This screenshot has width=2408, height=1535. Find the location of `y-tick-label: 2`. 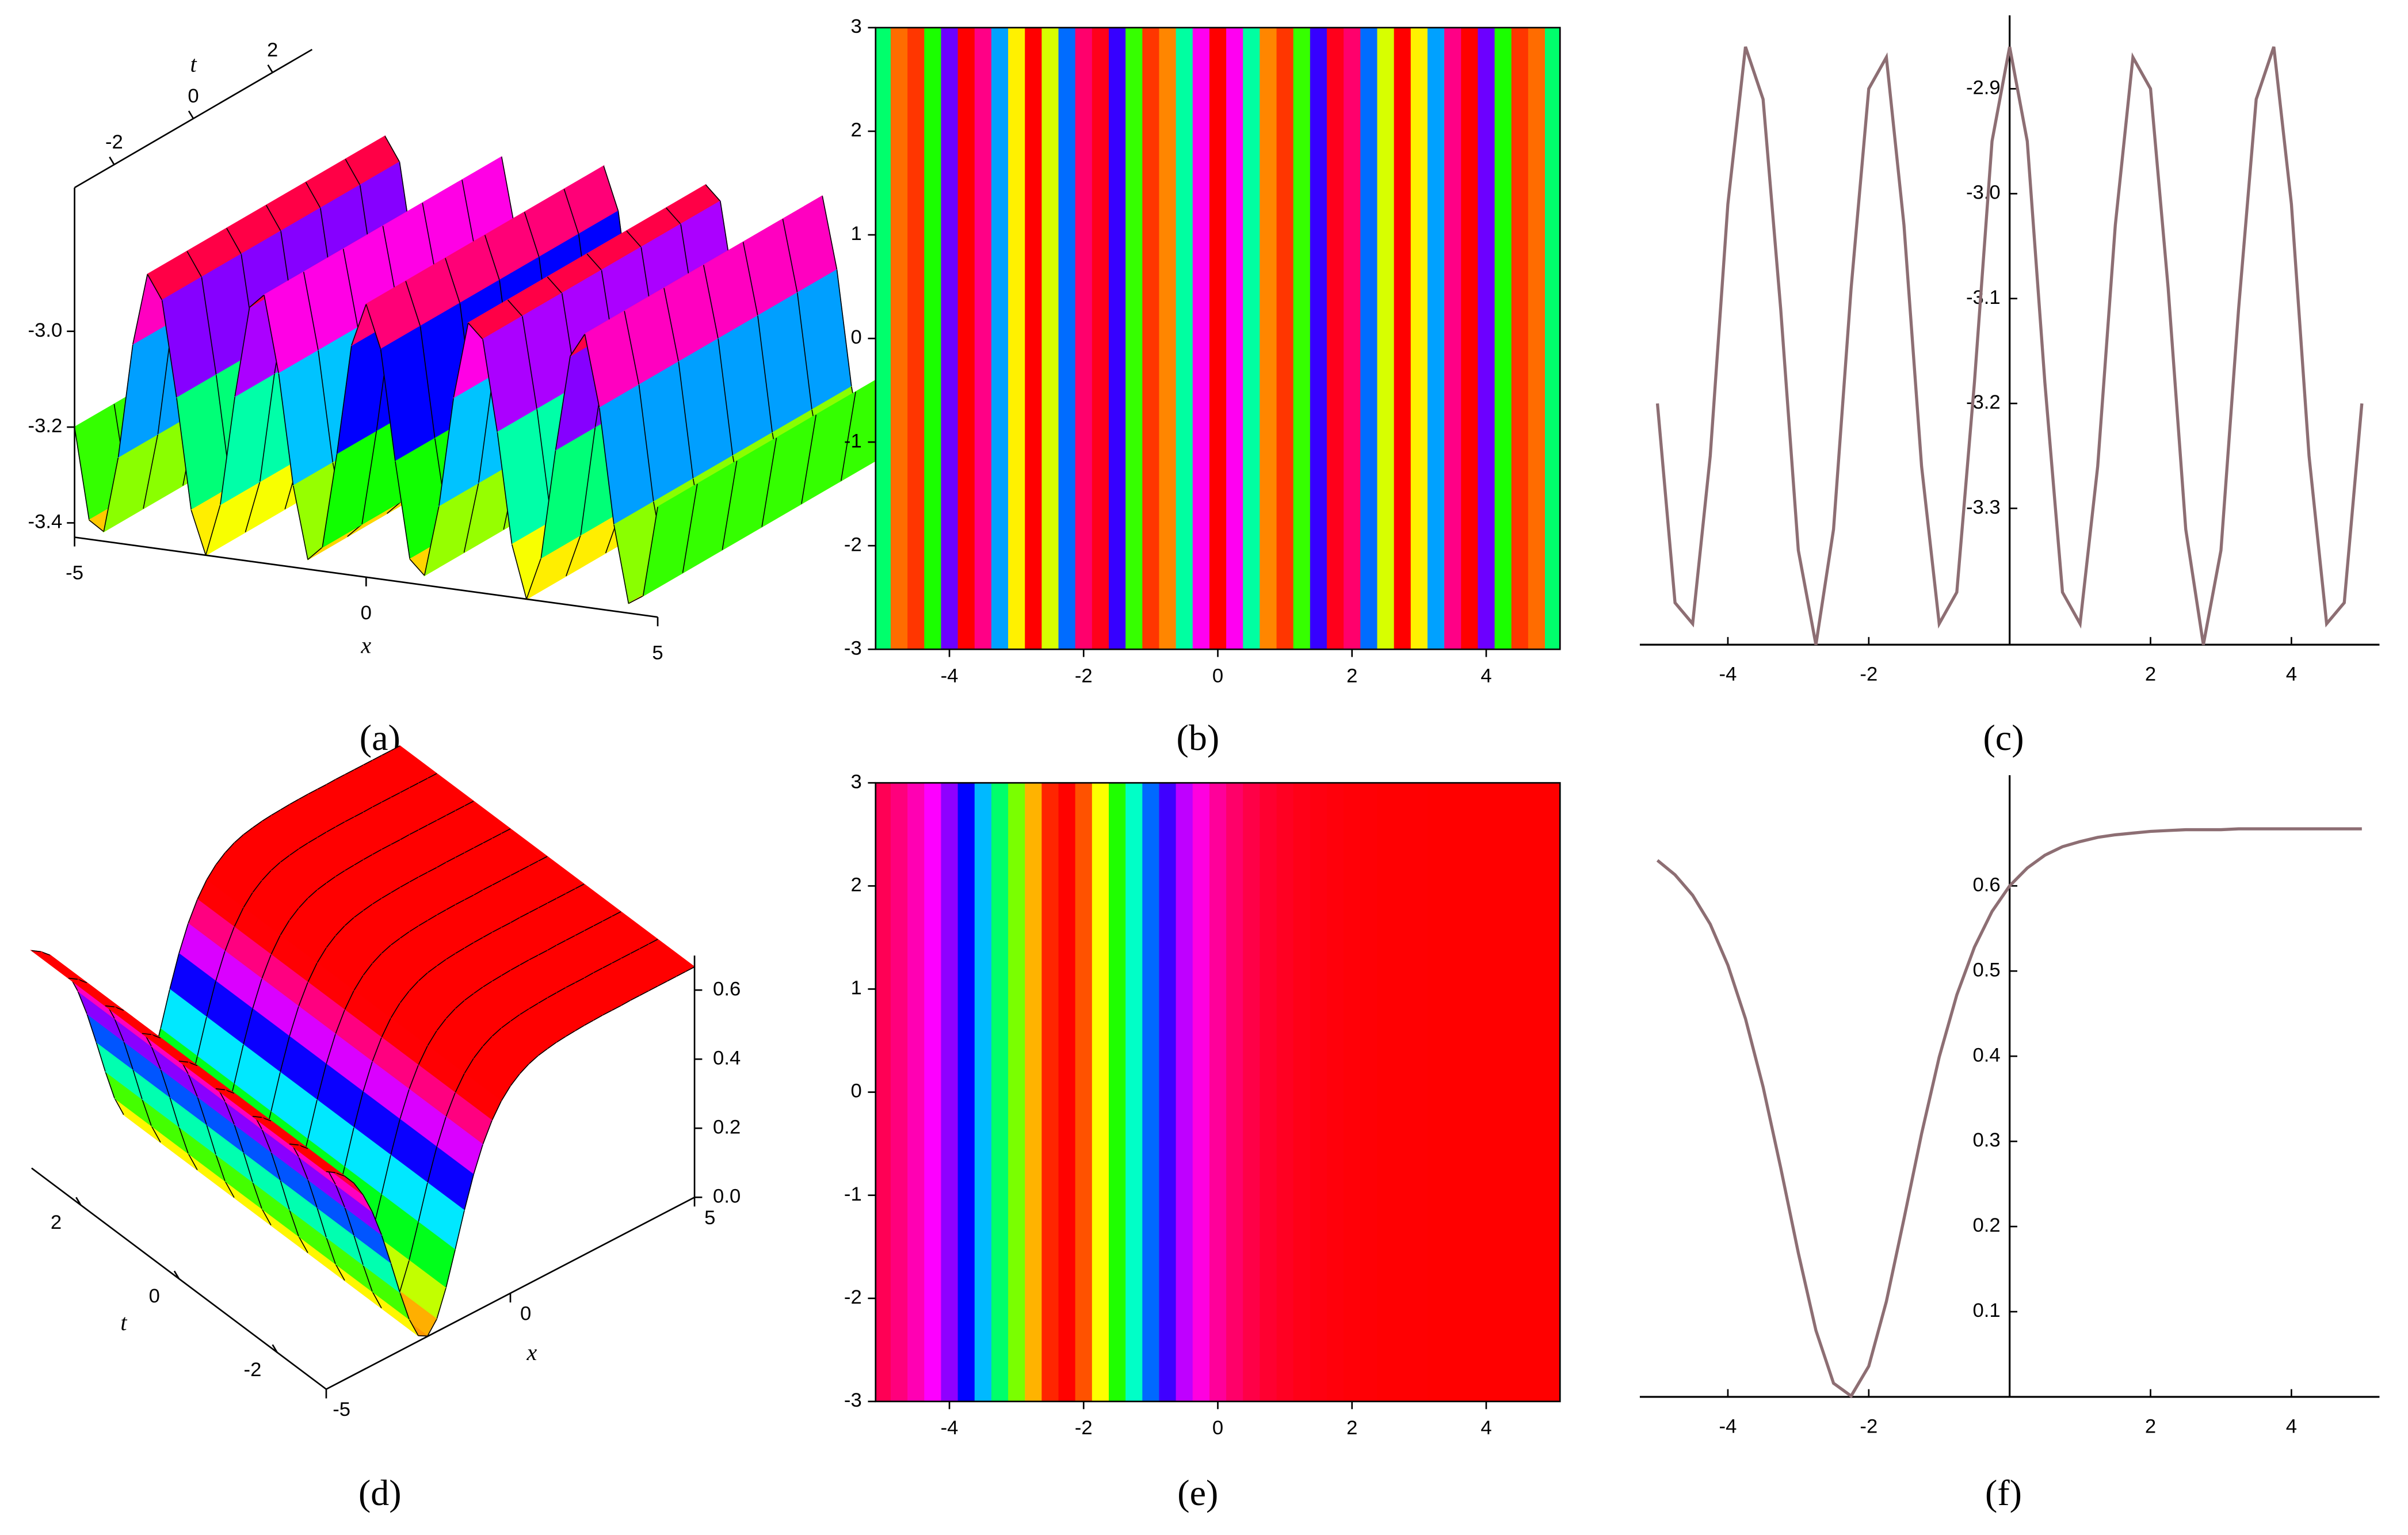

y-tick-label: 2 is located at coordinates (855, 130).